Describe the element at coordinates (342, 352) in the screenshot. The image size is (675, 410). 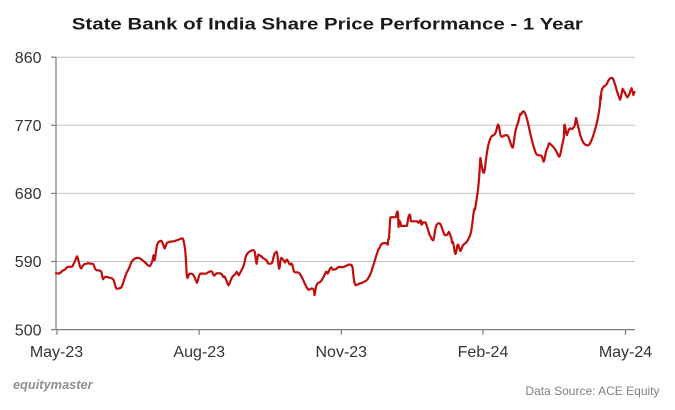
I see `svg-text: Nov-23` at that location.